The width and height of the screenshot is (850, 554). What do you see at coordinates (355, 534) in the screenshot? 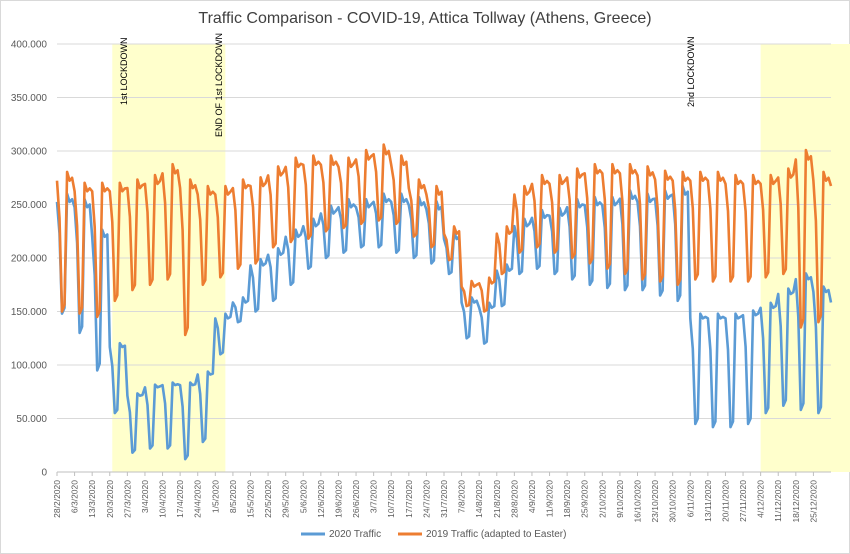
I see `legend-label-2020: 2020 Traffic` at bounding box center [355, 534].